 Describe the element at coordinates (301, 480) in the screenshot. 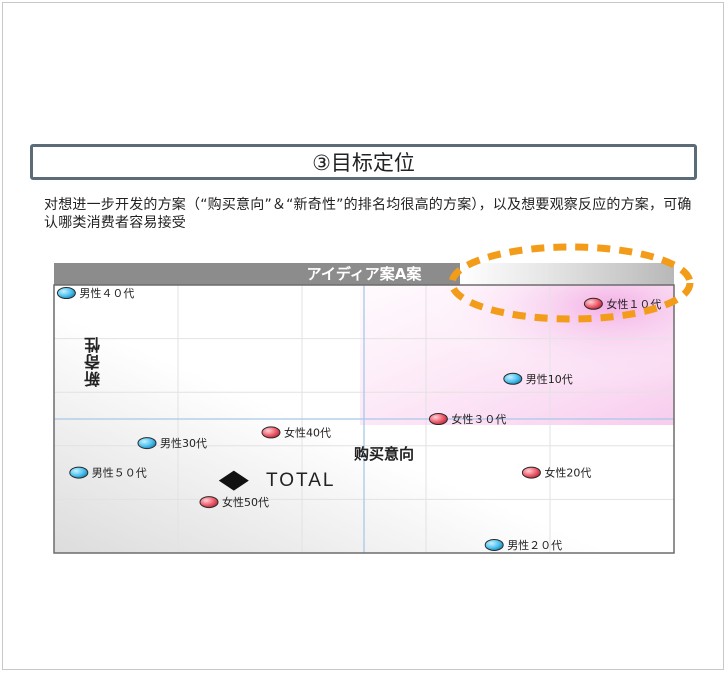

I see `total-label: TOTAL` at that location.